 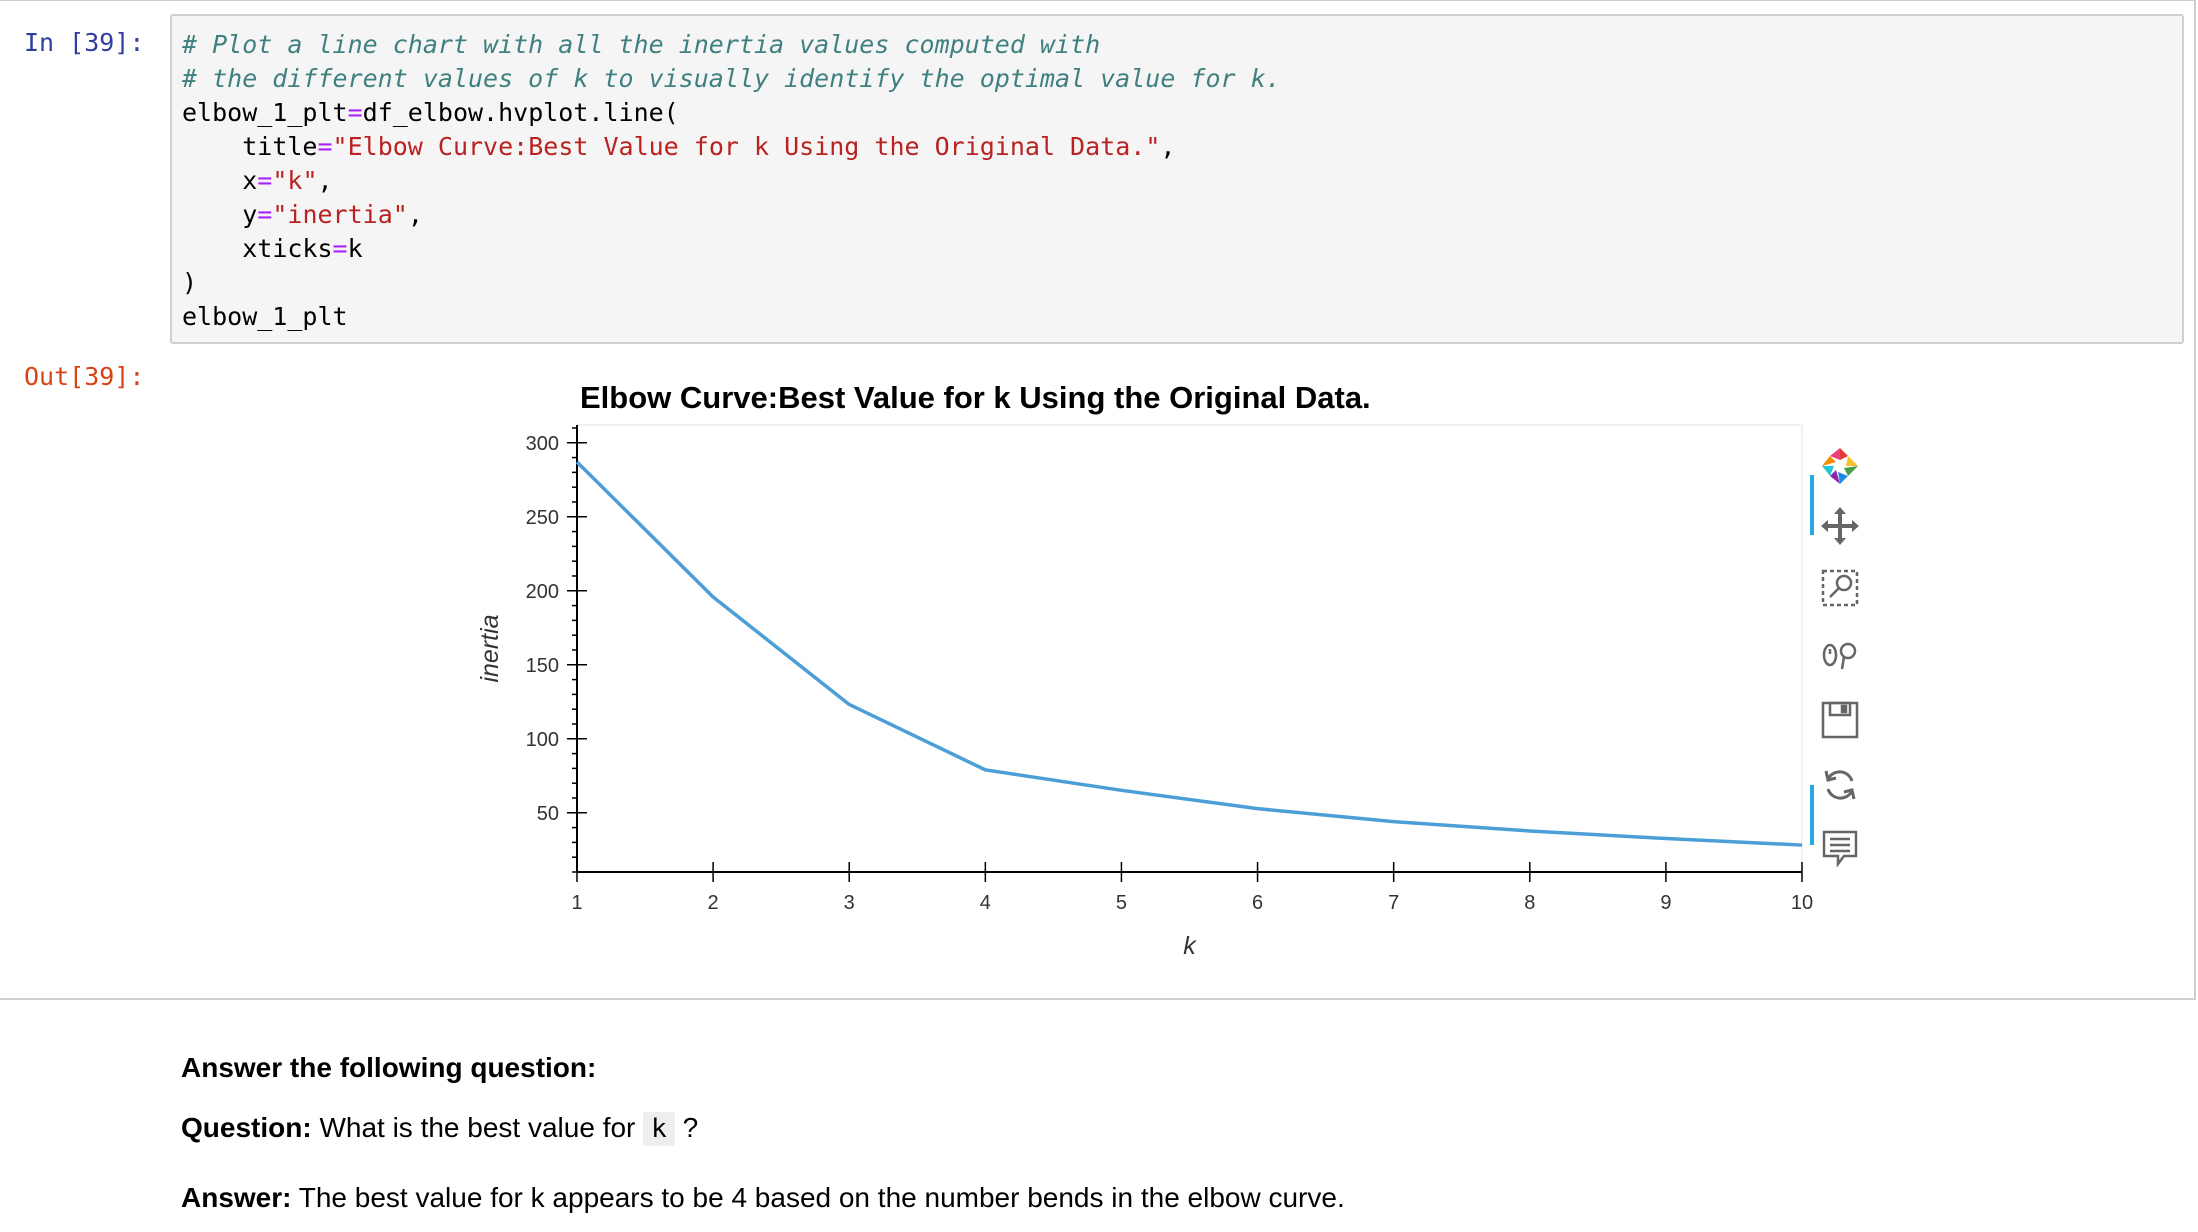 I want to click on save-icon, so click(x=1840, y=720).